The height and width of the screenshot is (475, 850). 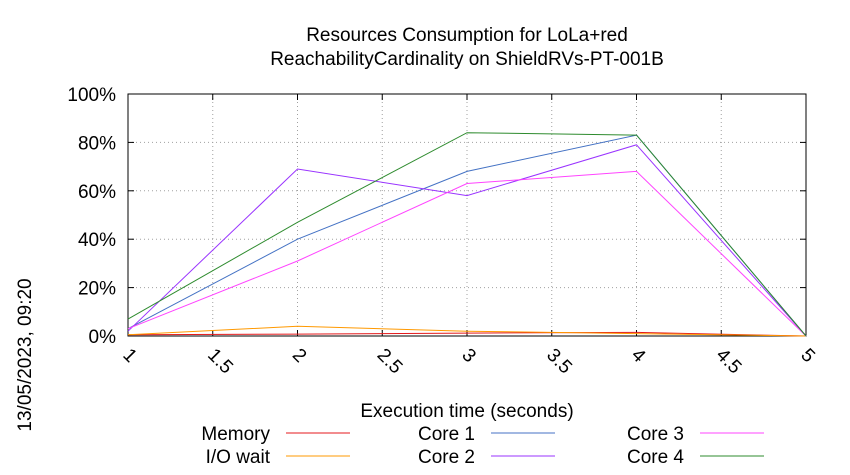 I want to click on legend-label: Core 1, so click(x=446, y=434).